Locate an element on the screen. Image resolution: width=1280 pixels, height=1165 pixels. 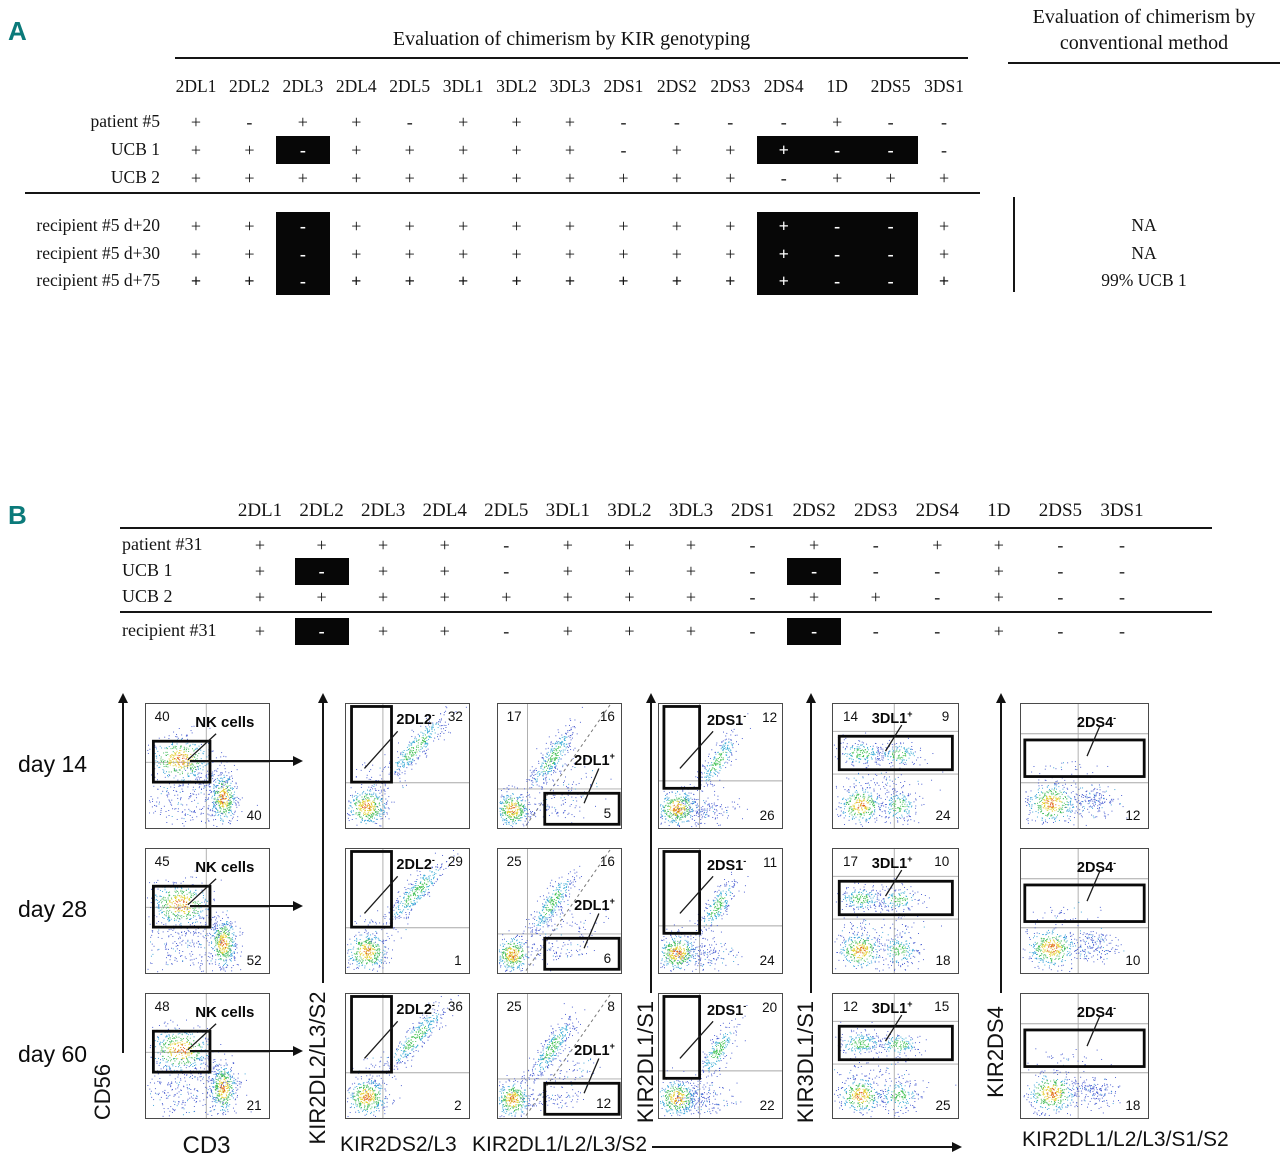
gate-label-p5: 3DL1+ is located at coordinates (892, 863).